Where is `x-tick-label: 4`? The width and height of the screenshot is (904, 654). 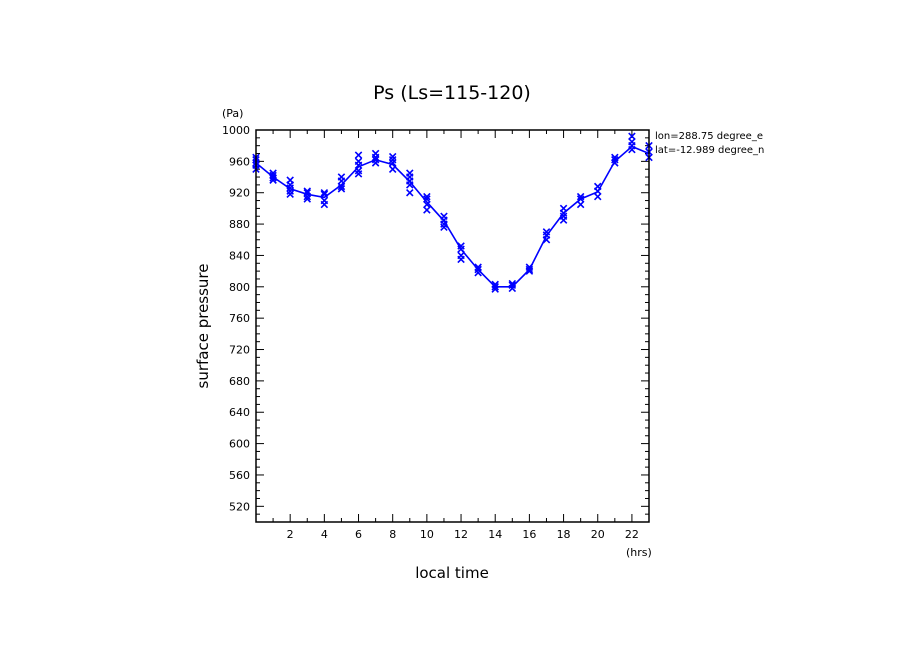
x-tick-label: 4 is located at coordinates (324, 534).